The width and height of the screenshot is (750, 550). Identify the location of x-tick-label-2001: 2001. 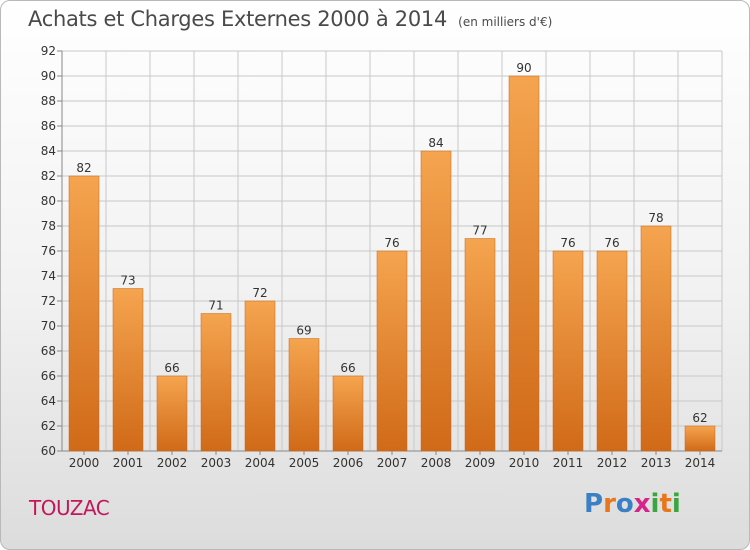
(128, 463).